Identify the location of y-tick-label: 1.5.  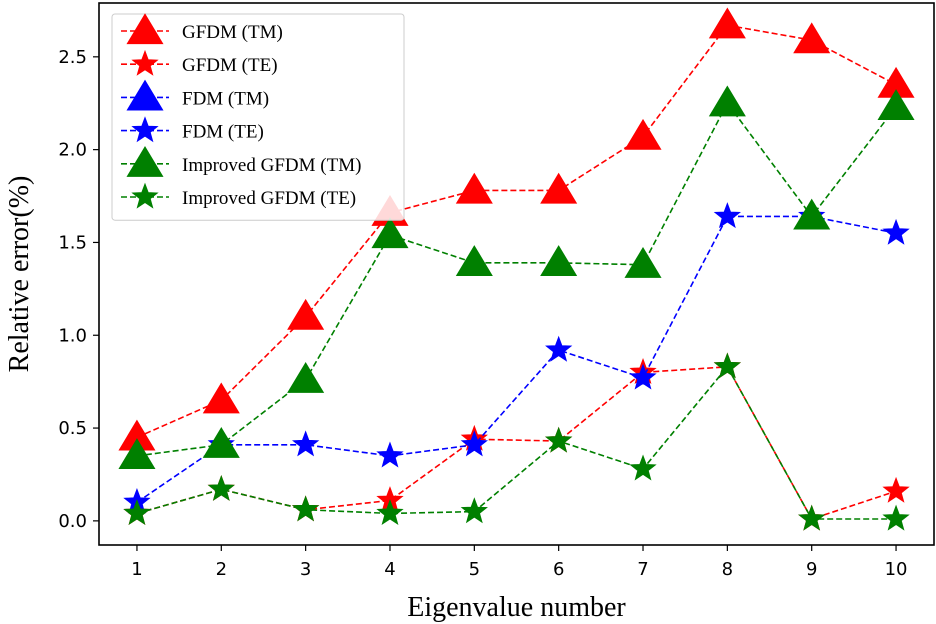
(72, 242).